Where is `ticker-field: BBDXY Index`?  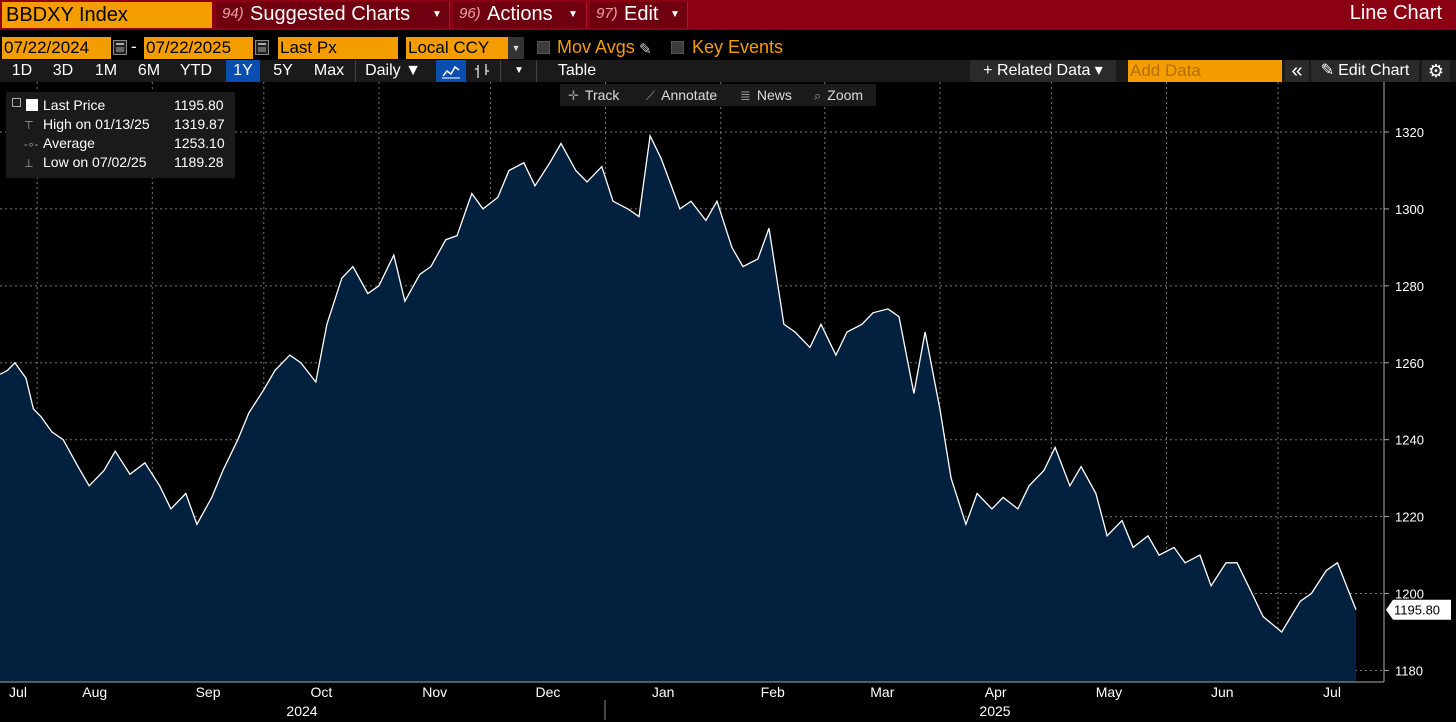 ticker-field: BBDXY Index is located at coordinates (107, 15).